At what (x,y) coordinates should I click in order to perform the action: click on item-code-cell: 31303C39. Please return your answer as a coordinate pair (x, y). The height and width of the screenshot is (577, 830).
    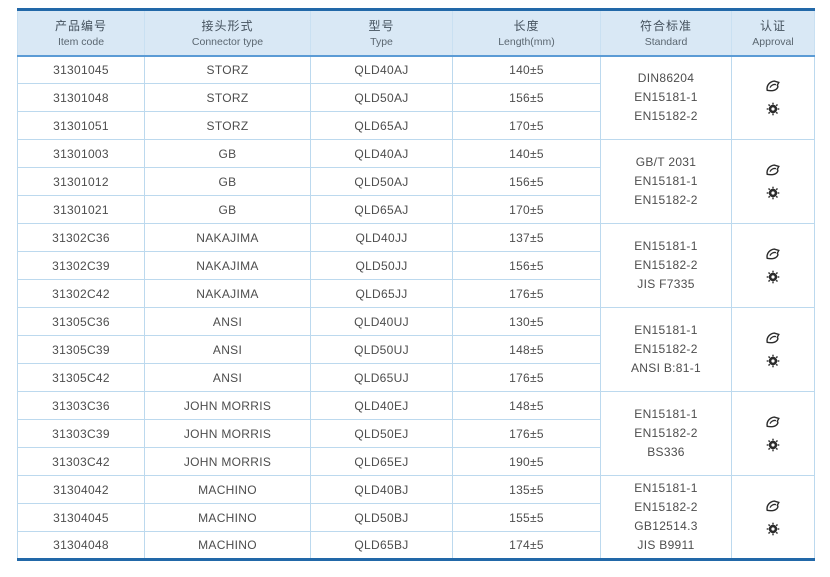
    Looking at the image, I should click on (81, 433).